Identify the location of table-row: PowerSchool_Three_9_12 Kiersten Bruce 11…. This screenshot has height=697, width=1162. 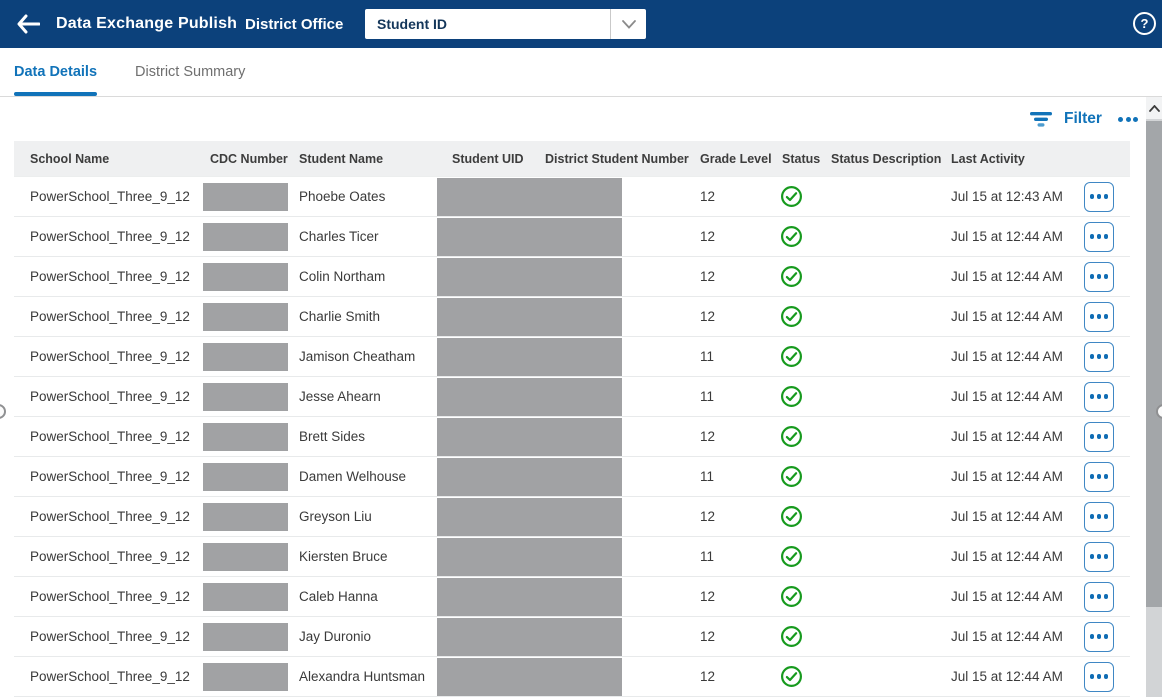
(572, 557).